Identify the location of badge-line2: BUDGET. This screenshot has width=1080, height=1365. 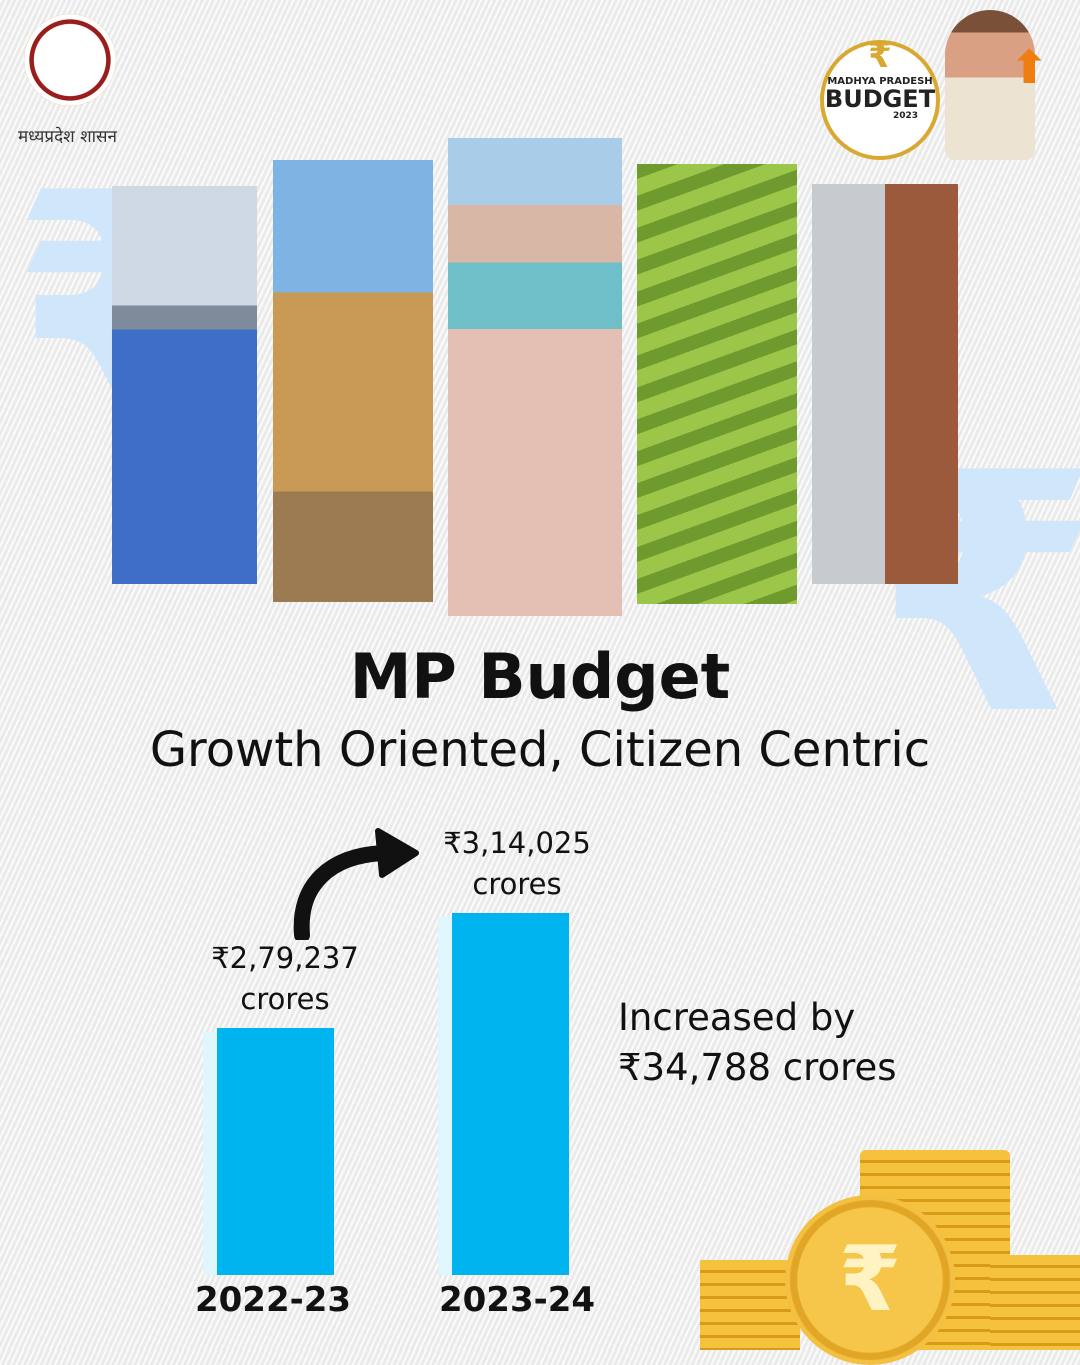
(880, 99).